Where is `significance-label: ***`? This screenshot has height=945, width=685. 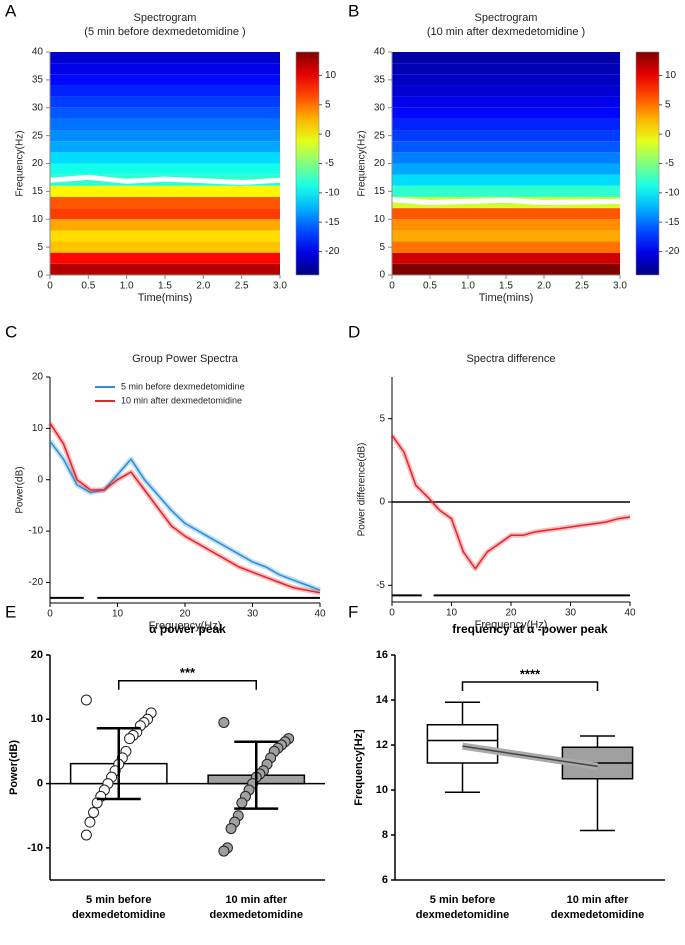 significance-label: *** is located at coordinates (188, 672).